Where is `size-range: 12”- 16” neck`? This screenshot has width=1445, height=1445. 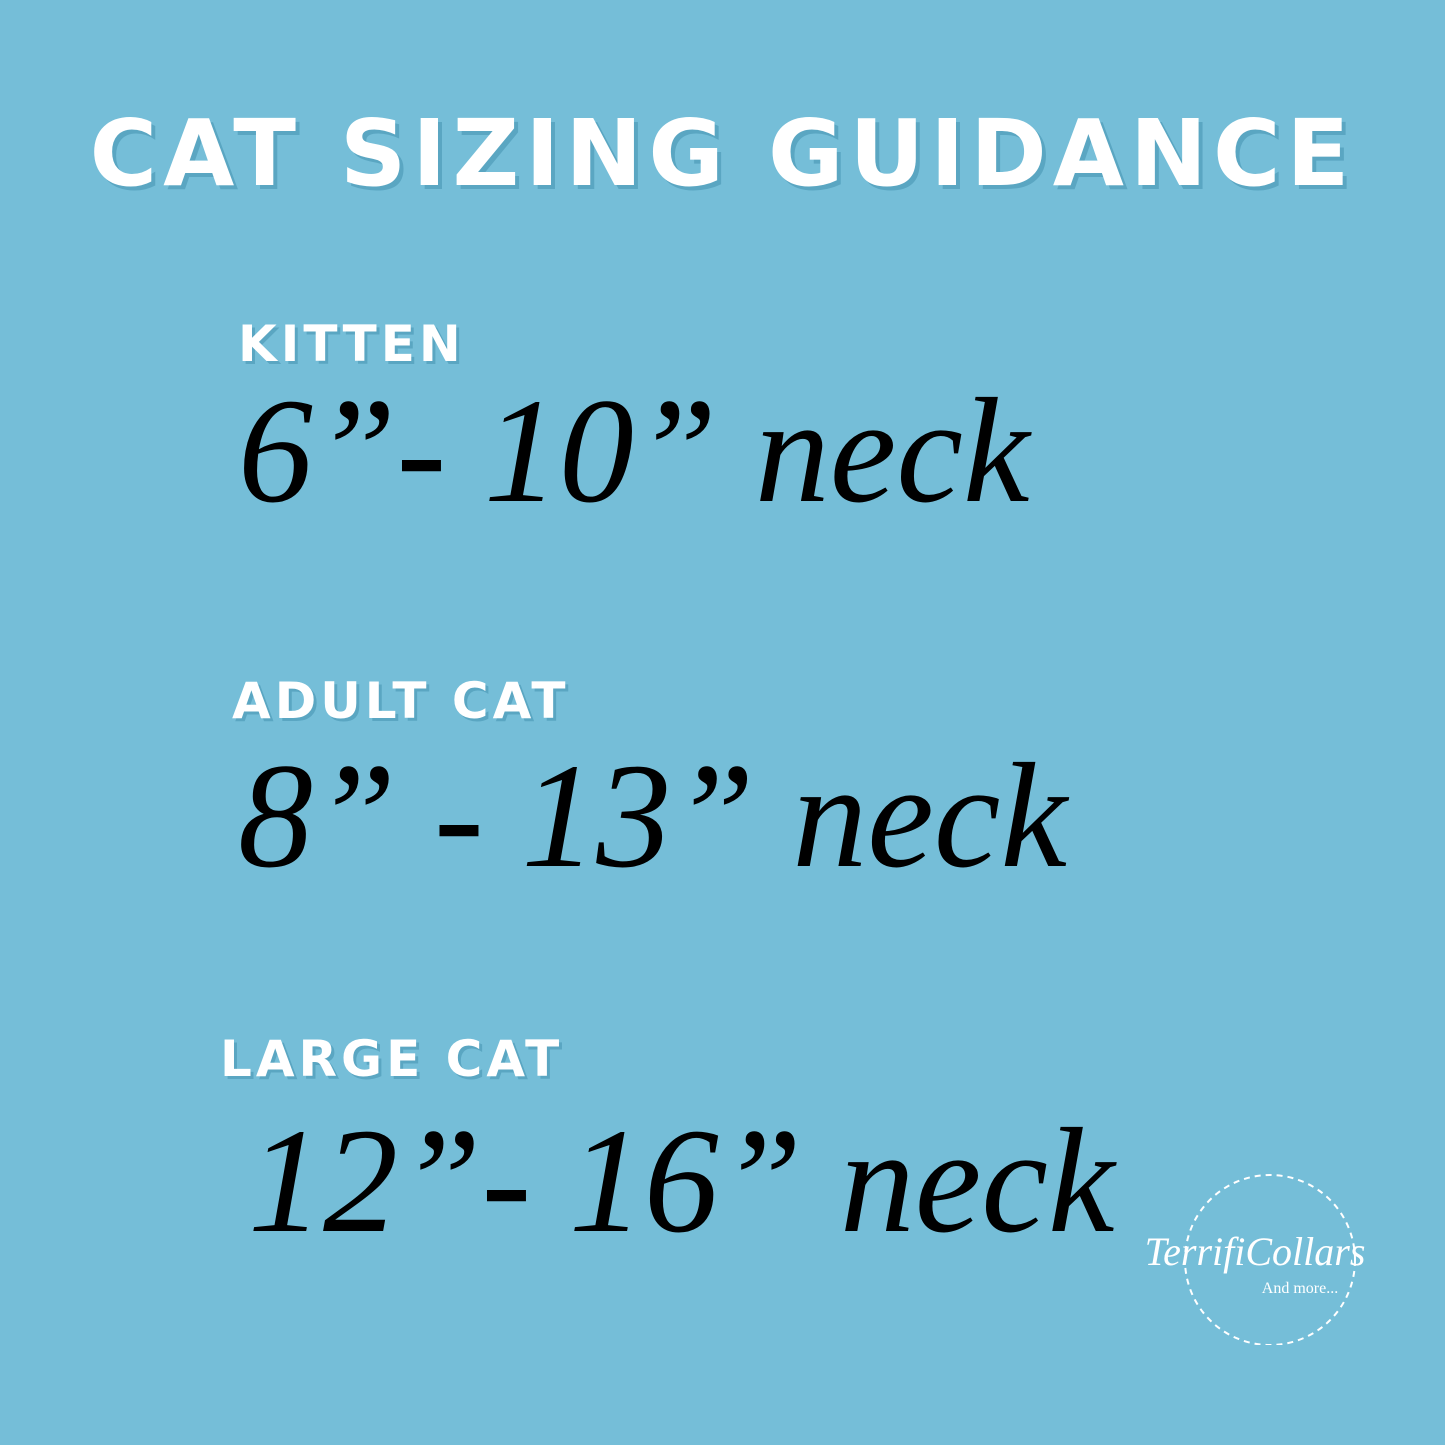
size-range: 12”- 16” neck is located at coordinates (681, 1181).